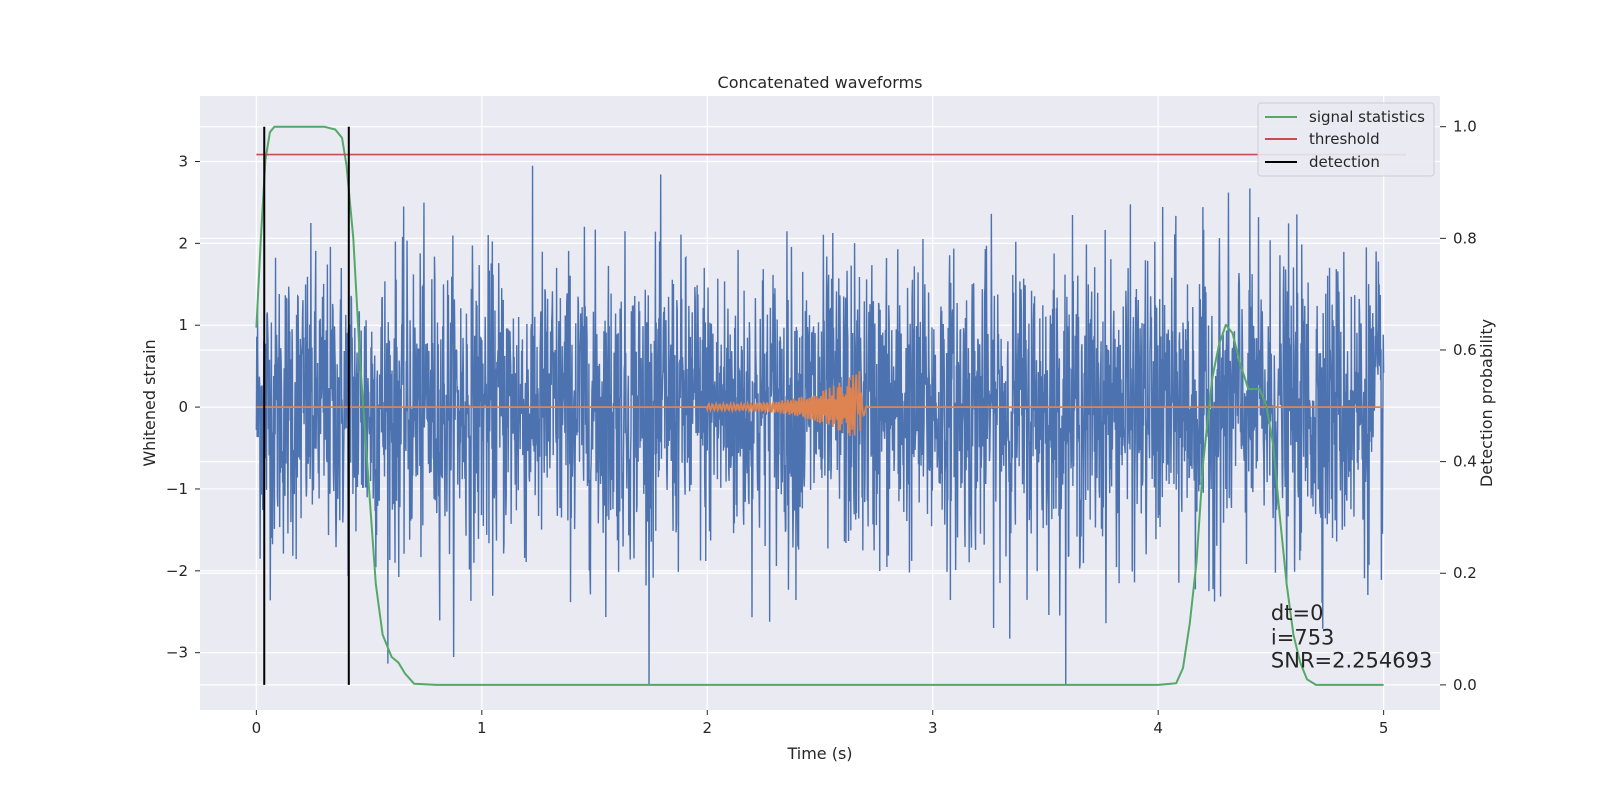  Describe the element at coordinates (482, 728) in the screenshot. I see `x-tick-label-1: 1` at that location.